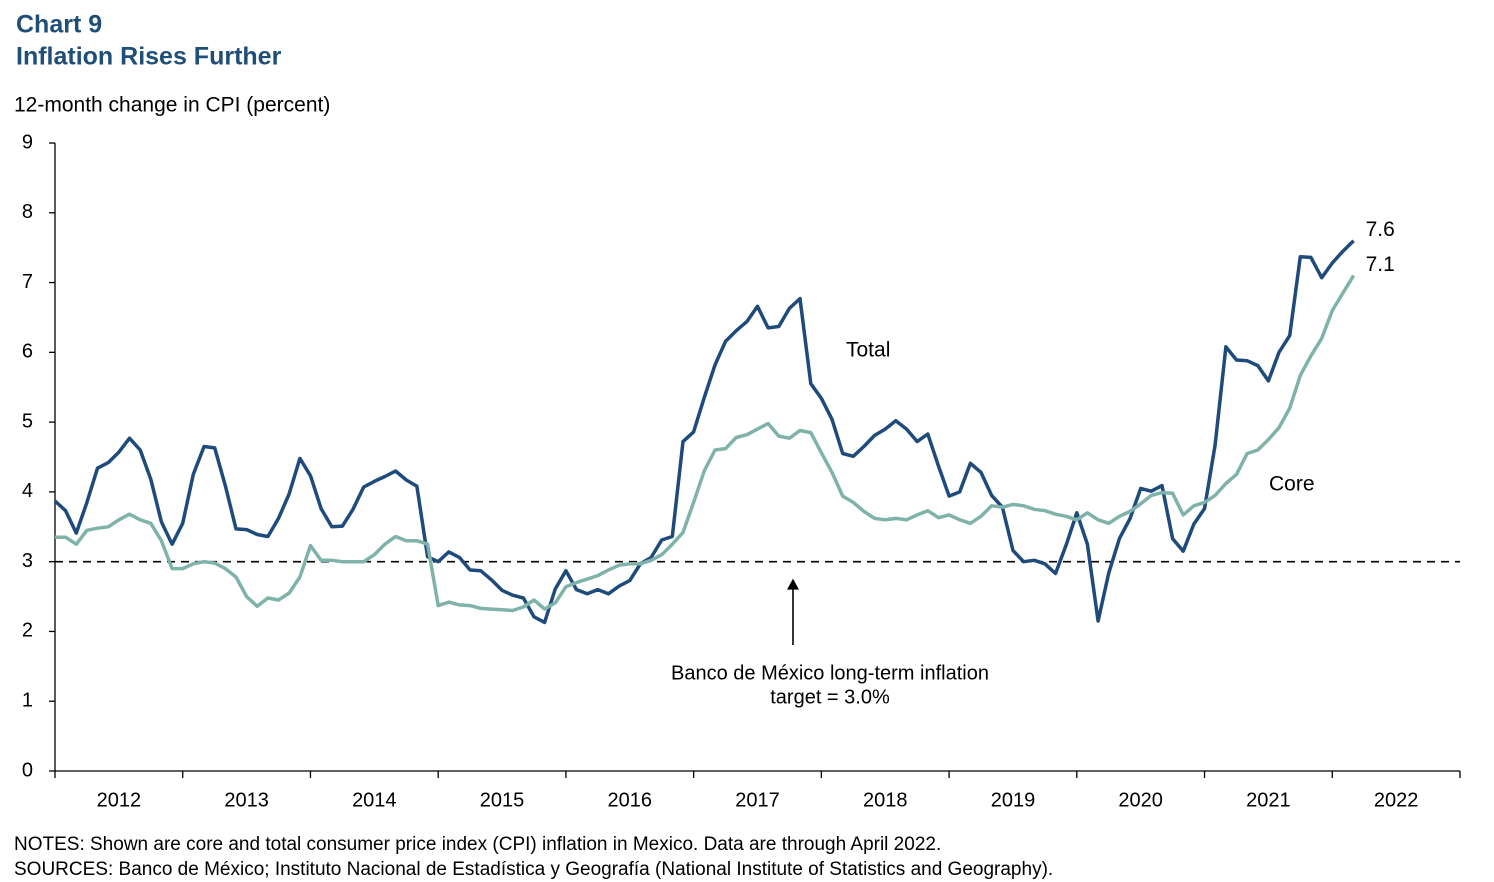 This screenshot has width=1494, height=882. What do you see at coordinates (27, 561) in the screenshot?
I see `y-tick-label: 3` at bounding box center [27, 561].